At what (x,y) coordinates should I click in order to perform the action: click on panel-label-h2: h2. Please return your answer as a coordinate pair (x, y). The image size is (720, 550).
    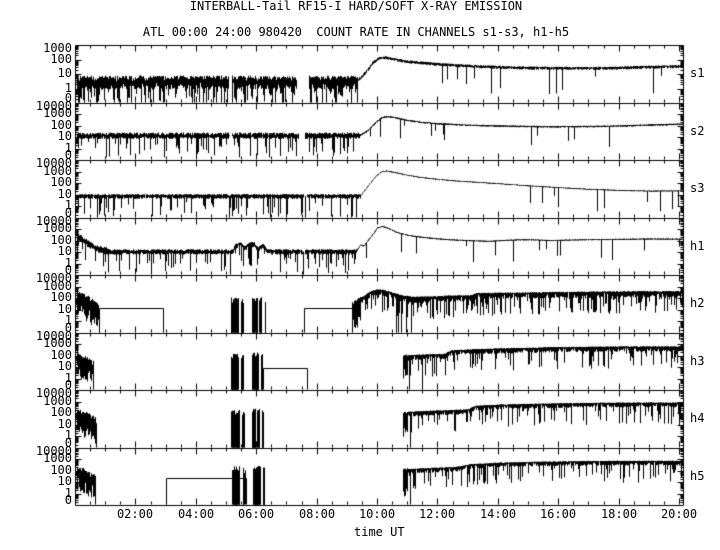
    Looking at the image, I should click on (697, 303).